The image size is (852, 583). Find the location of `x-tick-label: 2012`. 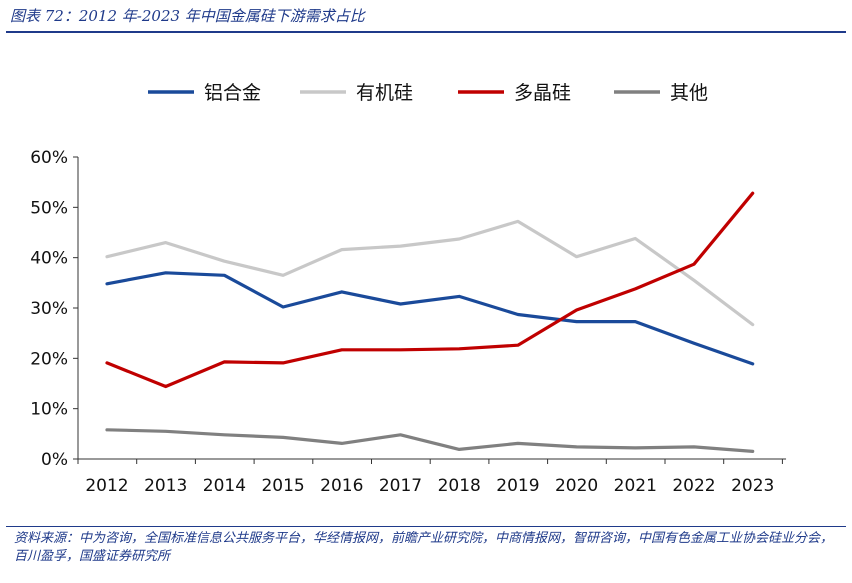

x-tick-label: 2012 is located at coordinates (106, 486).